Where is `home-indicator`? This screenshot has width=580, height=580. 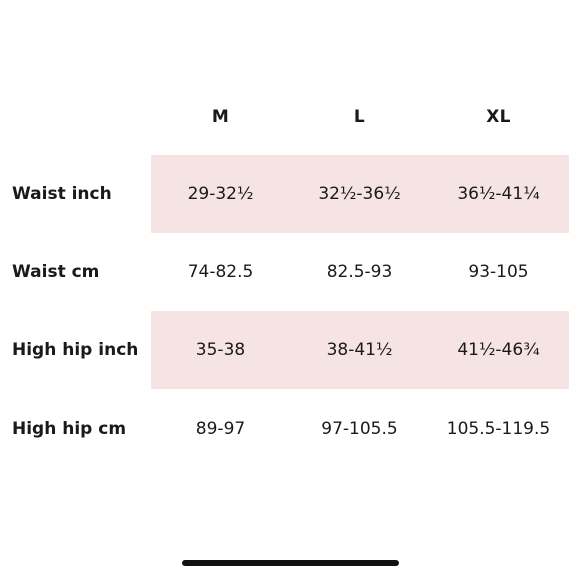
home-indicator is located at coordinates (290, 563).